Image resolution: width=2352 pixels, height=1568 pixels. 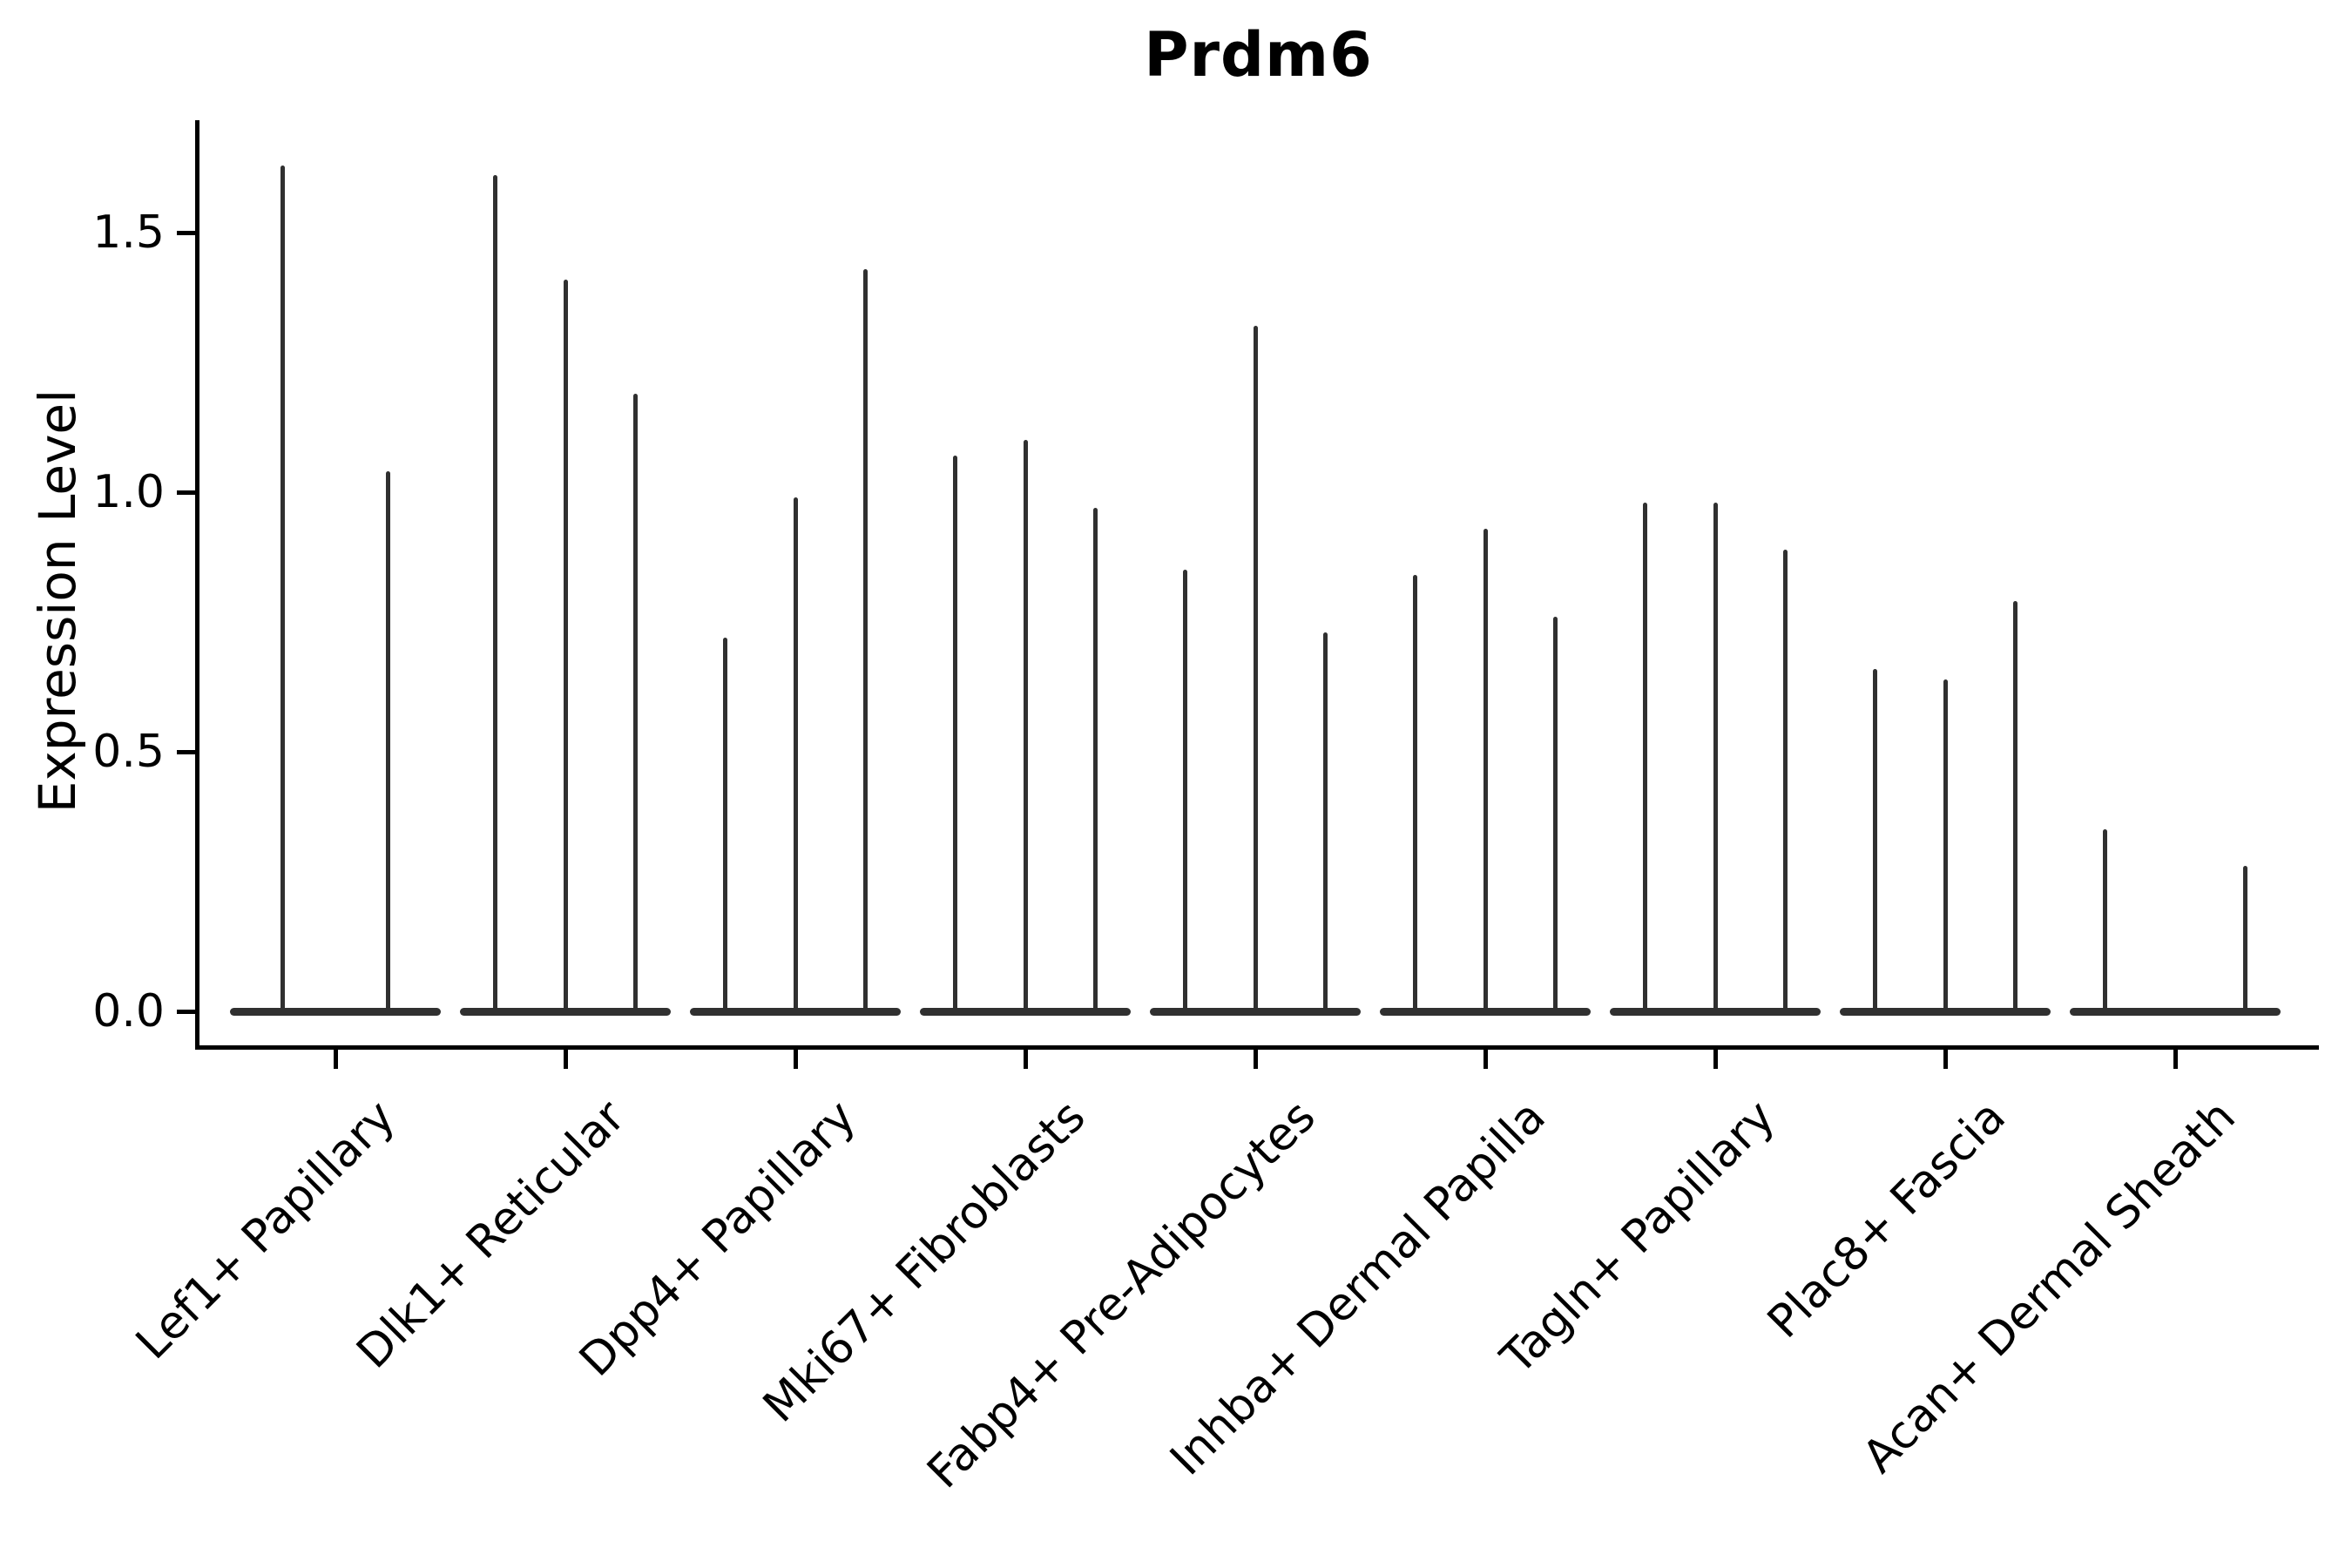 I want to click on y-tick-label: 1.5, so click(x=129, y=233).